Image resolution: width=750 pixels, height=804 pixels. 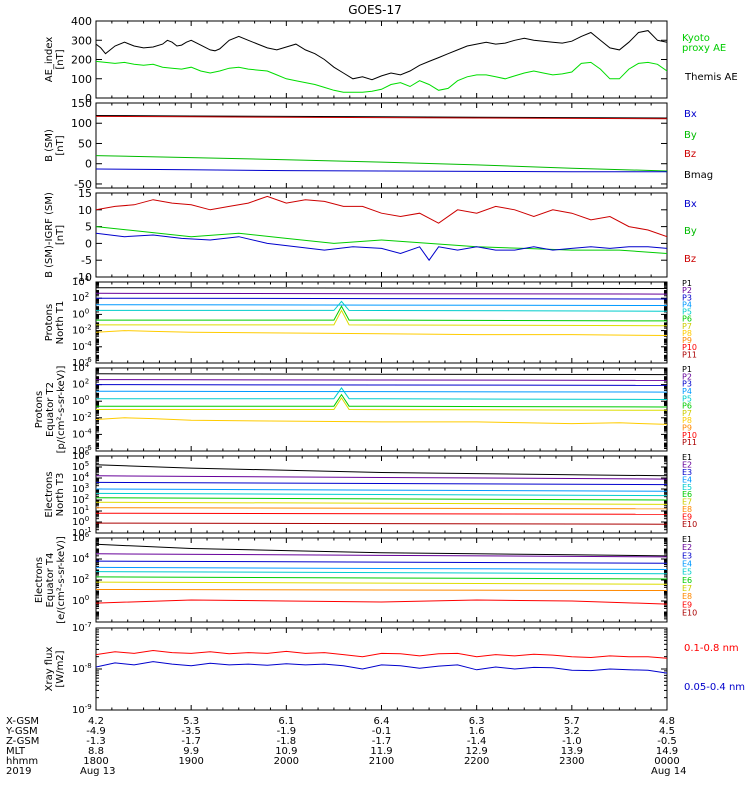 I want to click on y-tick-label: 106, so click(x=81, y=537).